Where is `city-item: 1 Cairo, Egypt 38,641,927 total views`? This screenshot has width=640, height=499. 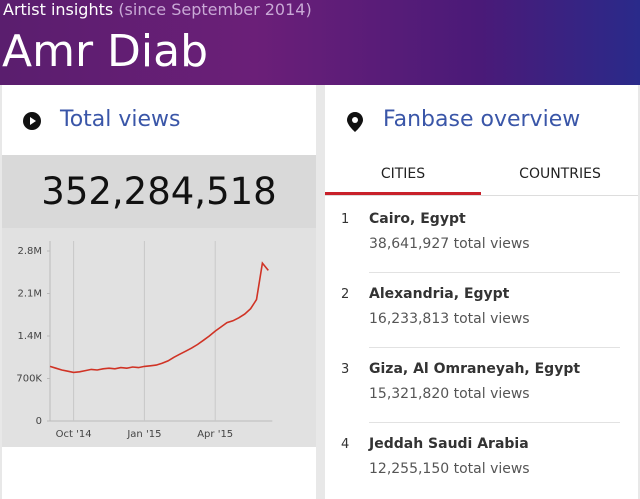 city-item: 1 Cairo, Egypt 38,641,927 total views is located at coordinates (481, 235).